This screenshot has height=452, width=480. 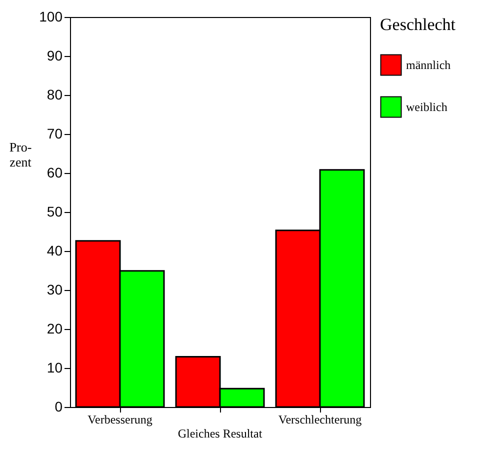 I want to click on y-tick-label: 100, so click(x=51, y=16).